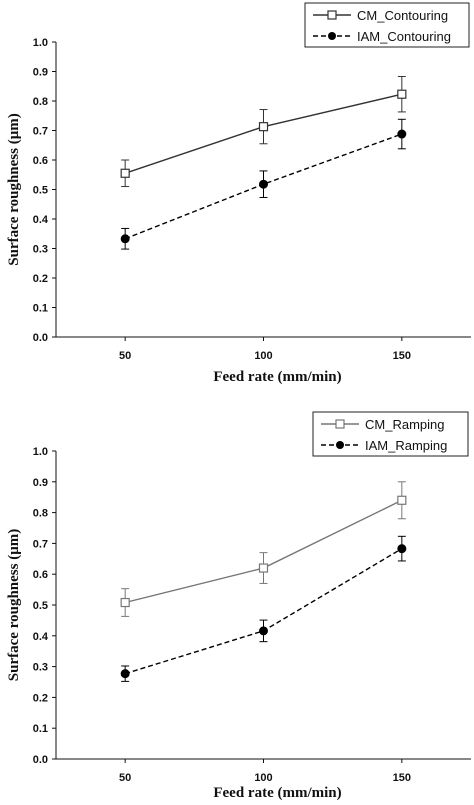 This screenshot has width=474, height=805. Describe the element at coordinates (402, 15) in the screenshot. I see `legend-label: CM_Contouring` at that location.